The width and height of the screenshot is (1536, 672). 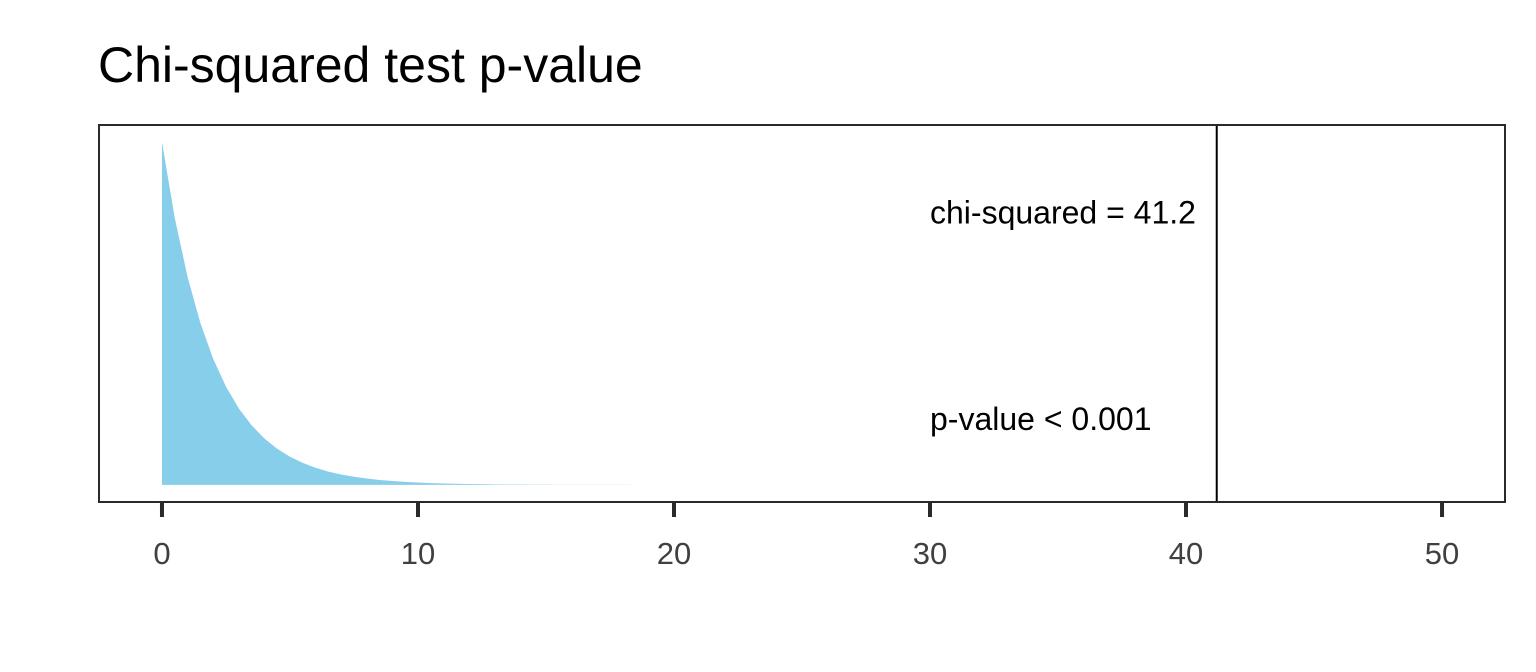 I want to click on x-tick-label: 0, so click(x=161, y=553).